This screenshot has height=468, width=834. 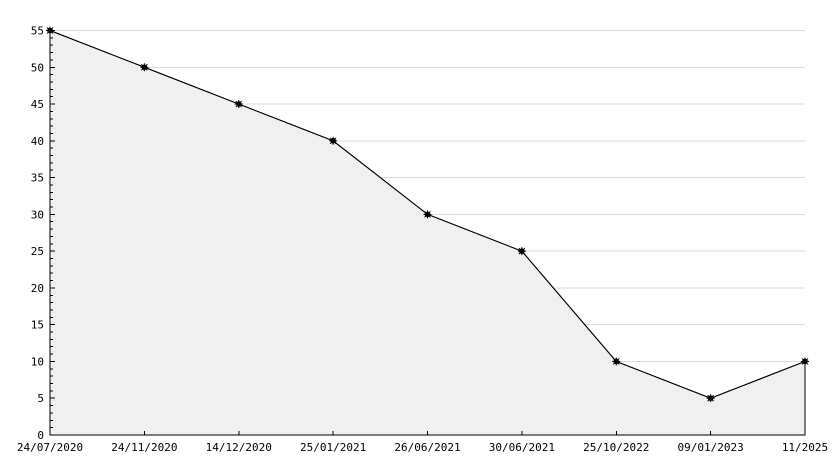 I want to click on x-tick-label: 24/07/2020, so click(x=50, y=447).